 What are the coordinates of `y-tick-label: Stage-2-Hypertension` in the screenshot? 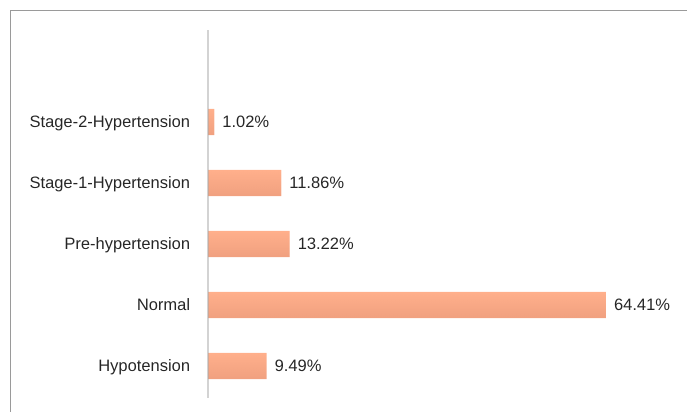 It's located at (109, 122).